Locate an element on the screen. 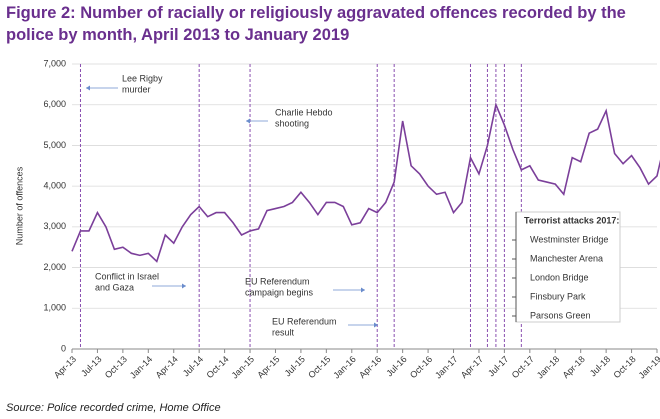 Image resolution: width=660 pixels, height=419 pixels. legend-item: Finsbury Park is located at coordinates (558, 296).